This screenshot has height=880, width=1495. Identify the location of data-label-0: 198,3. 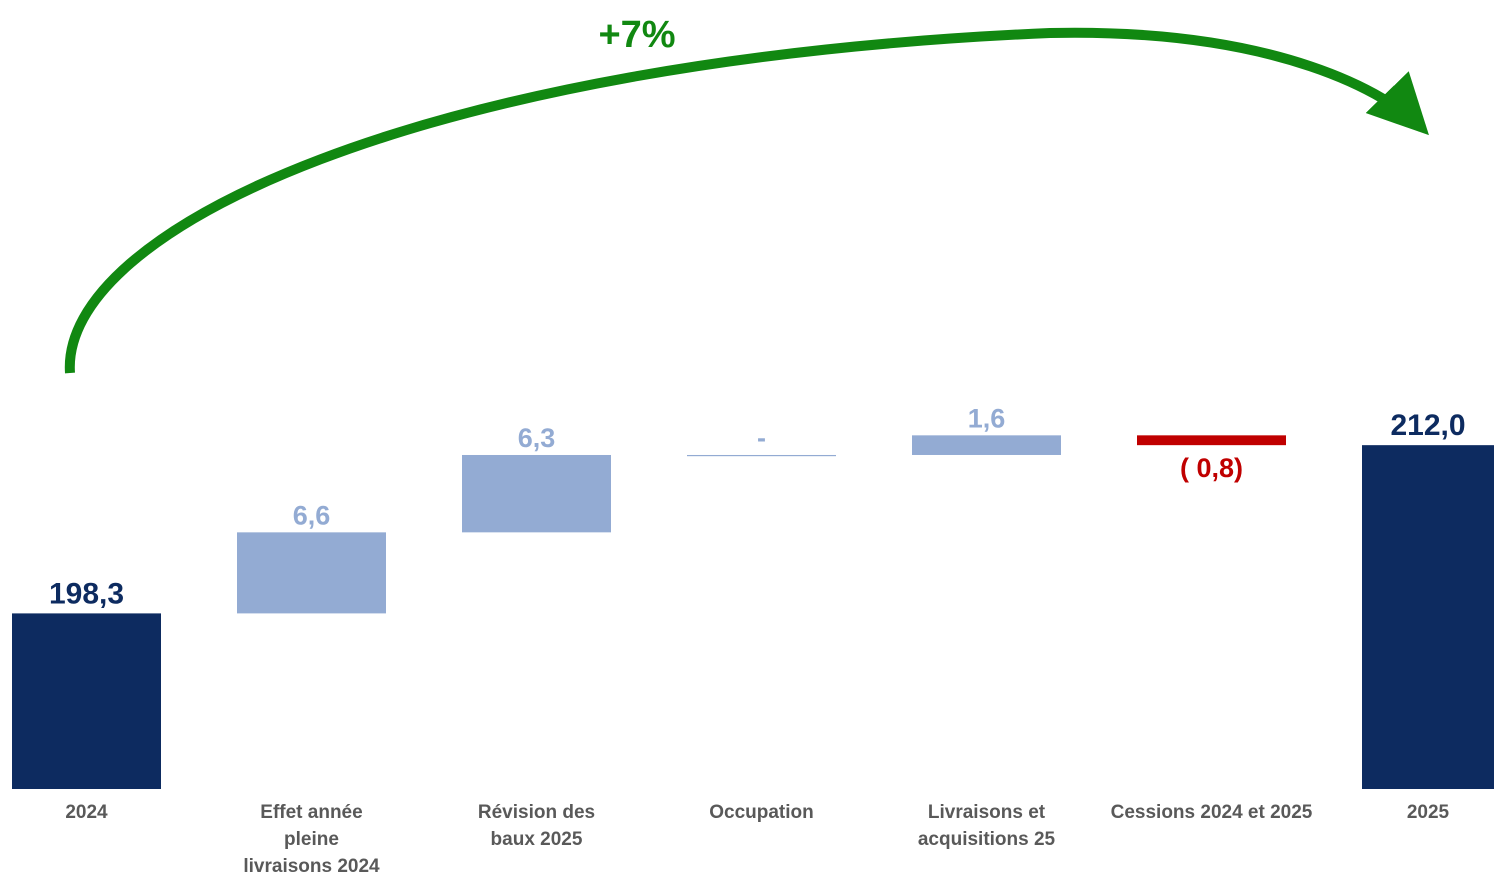
(86, 593).